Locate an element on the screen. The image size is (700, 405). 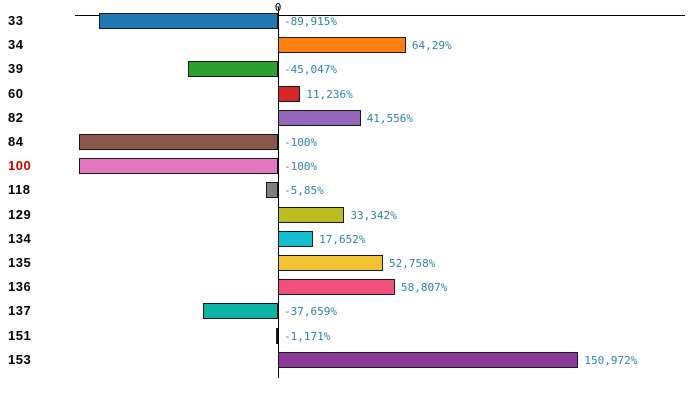
value-label: 17,652% is located at coordinates (342, 239).